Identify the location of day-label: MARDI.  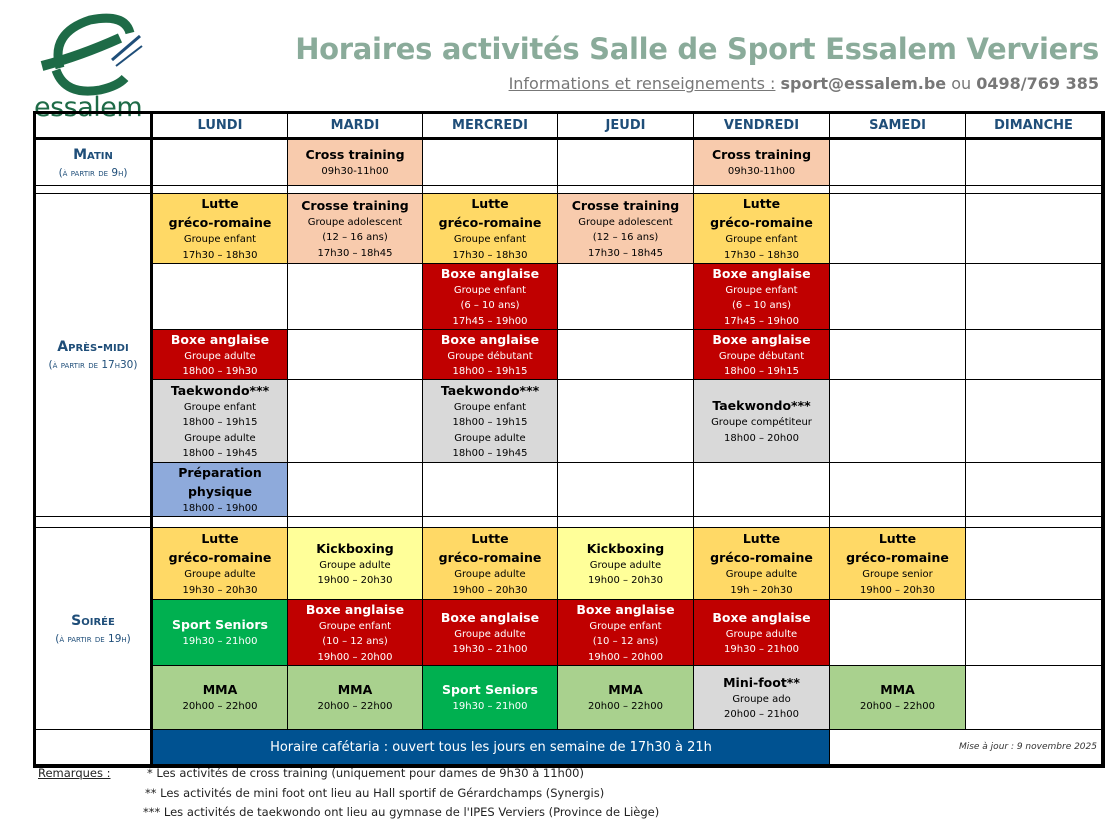
(355, 125).